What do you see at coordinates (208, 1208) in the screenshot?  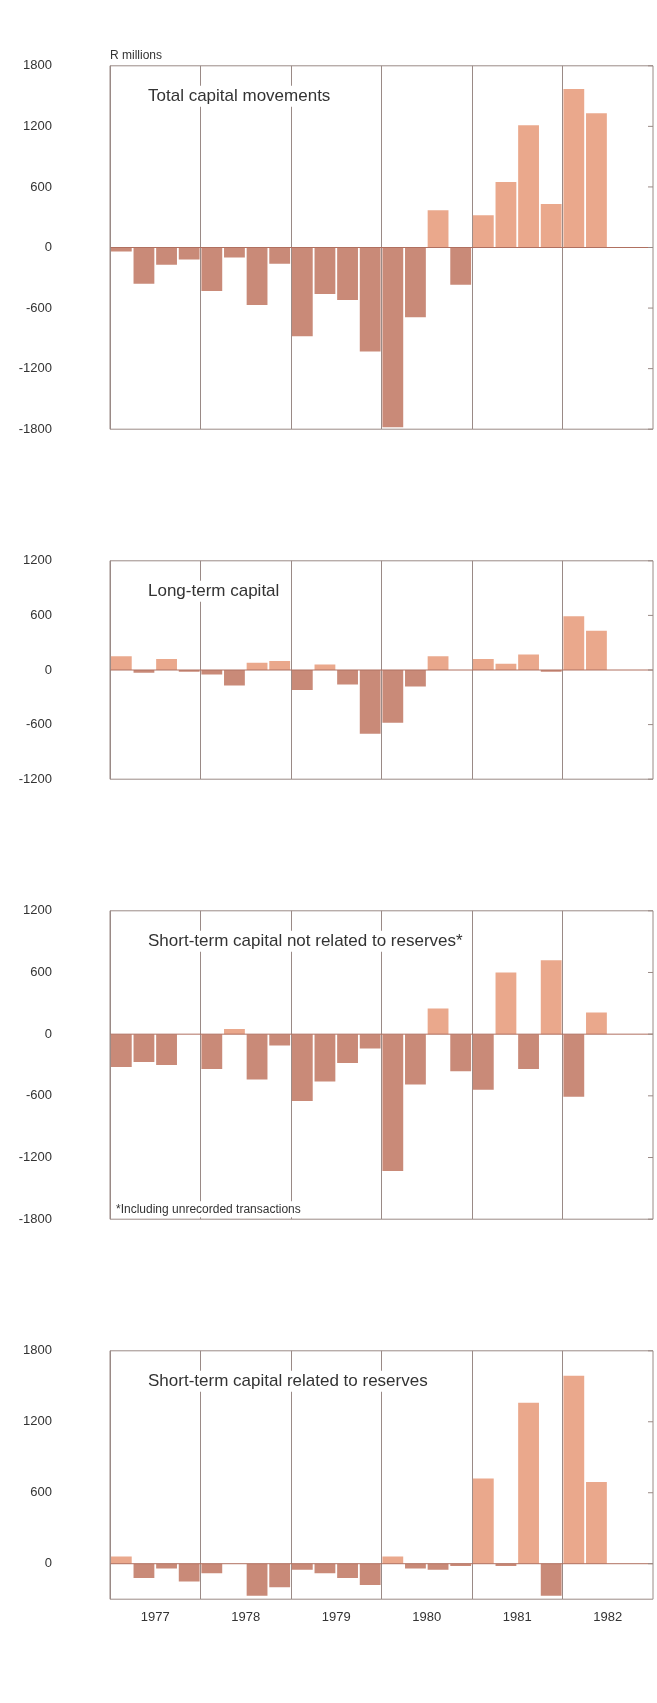 I see `annotation: *Including unrecorded transactions` at bounding box center [208, 1208].